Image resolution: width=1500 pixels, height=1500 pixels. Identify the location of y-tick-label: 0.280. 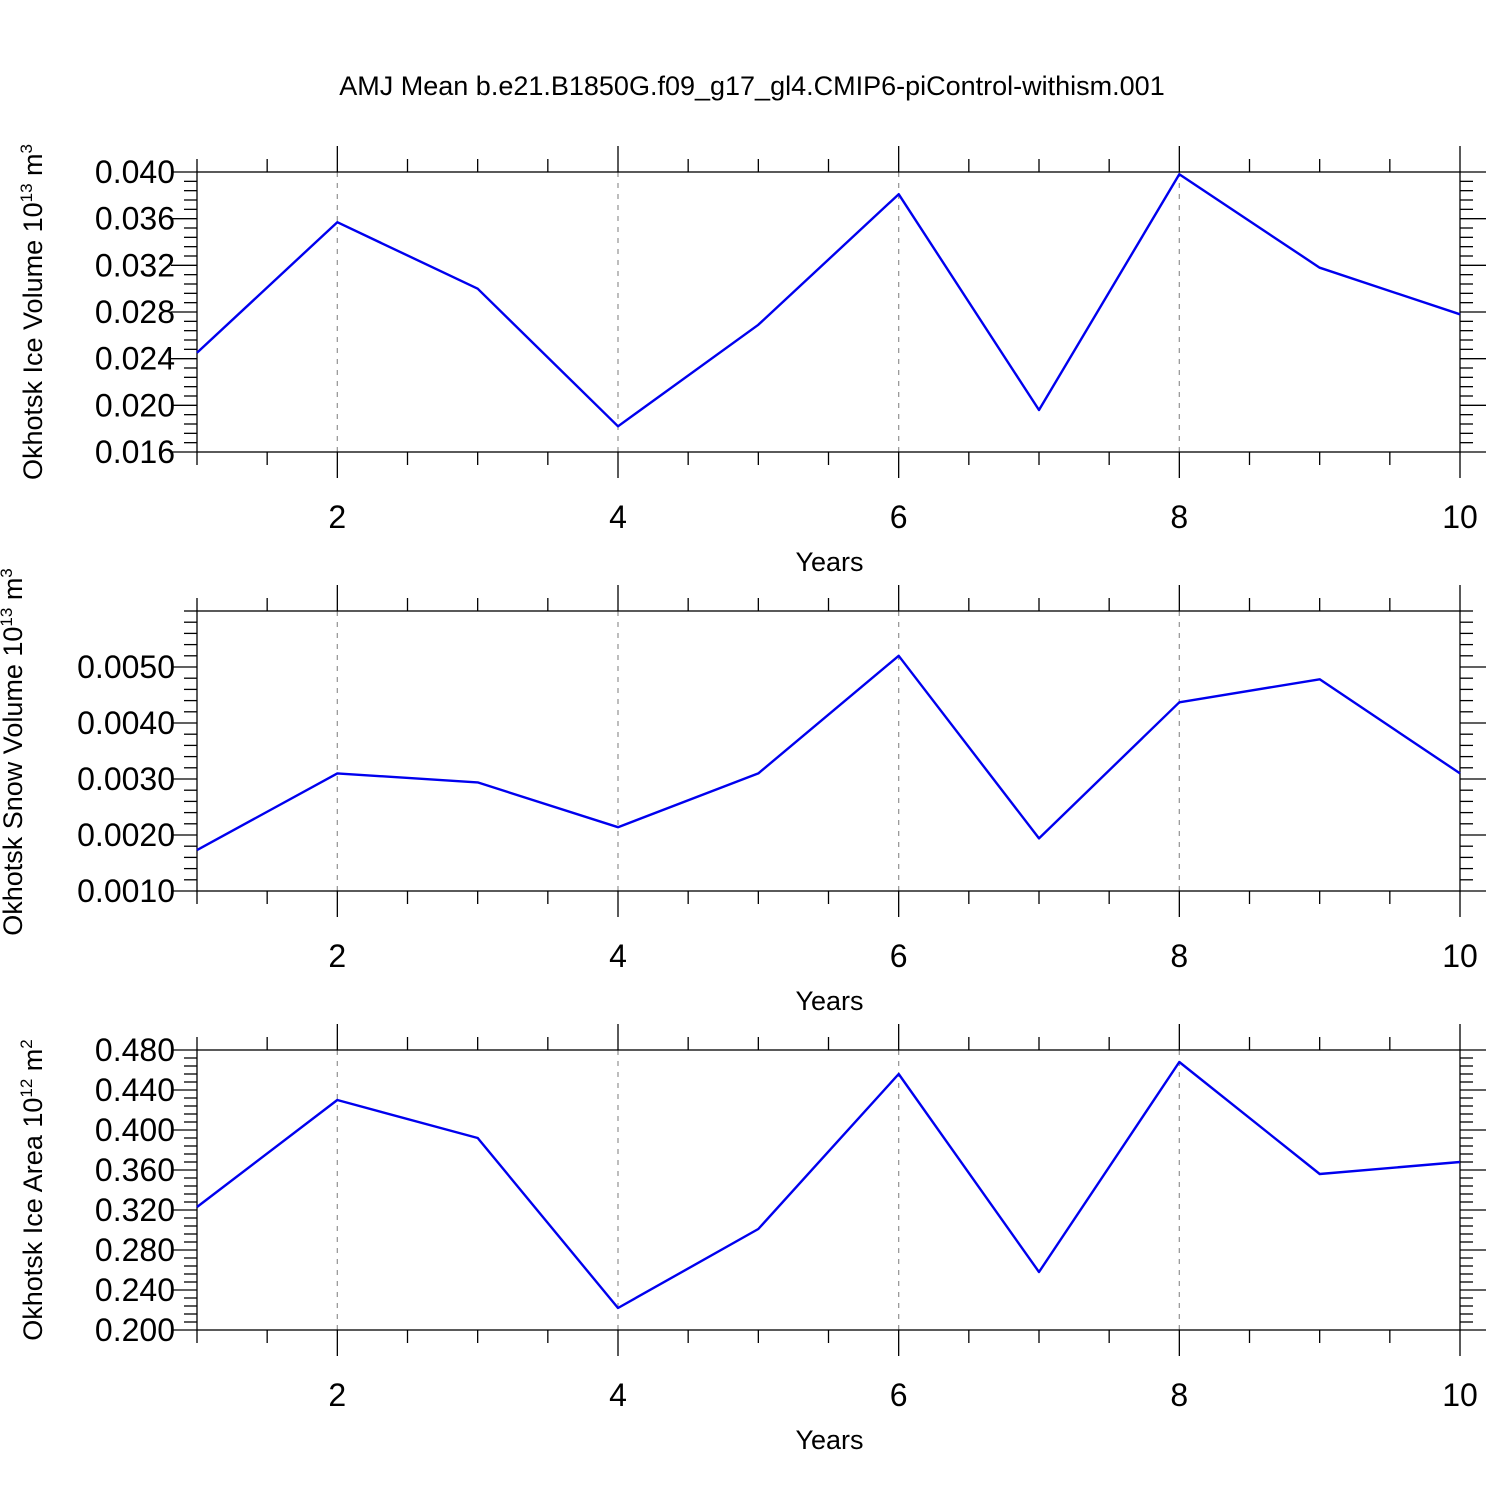
(135, 1250).